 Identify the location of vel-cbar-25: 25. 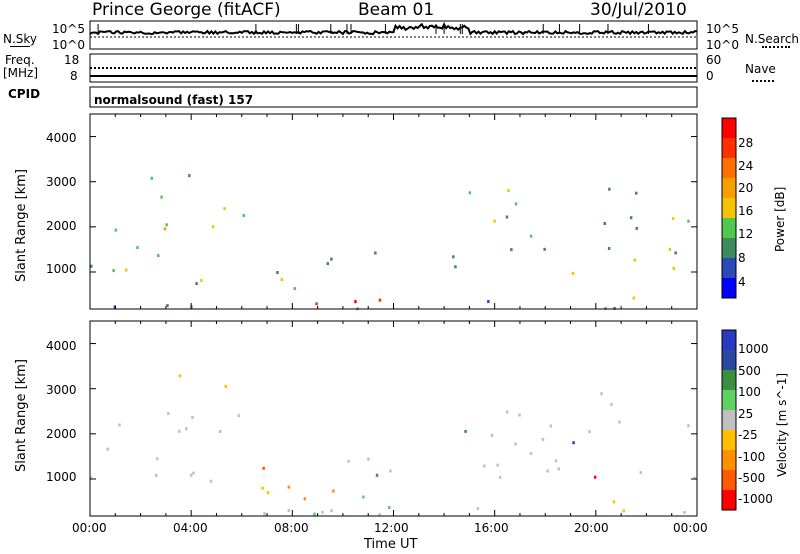
(746, 414).